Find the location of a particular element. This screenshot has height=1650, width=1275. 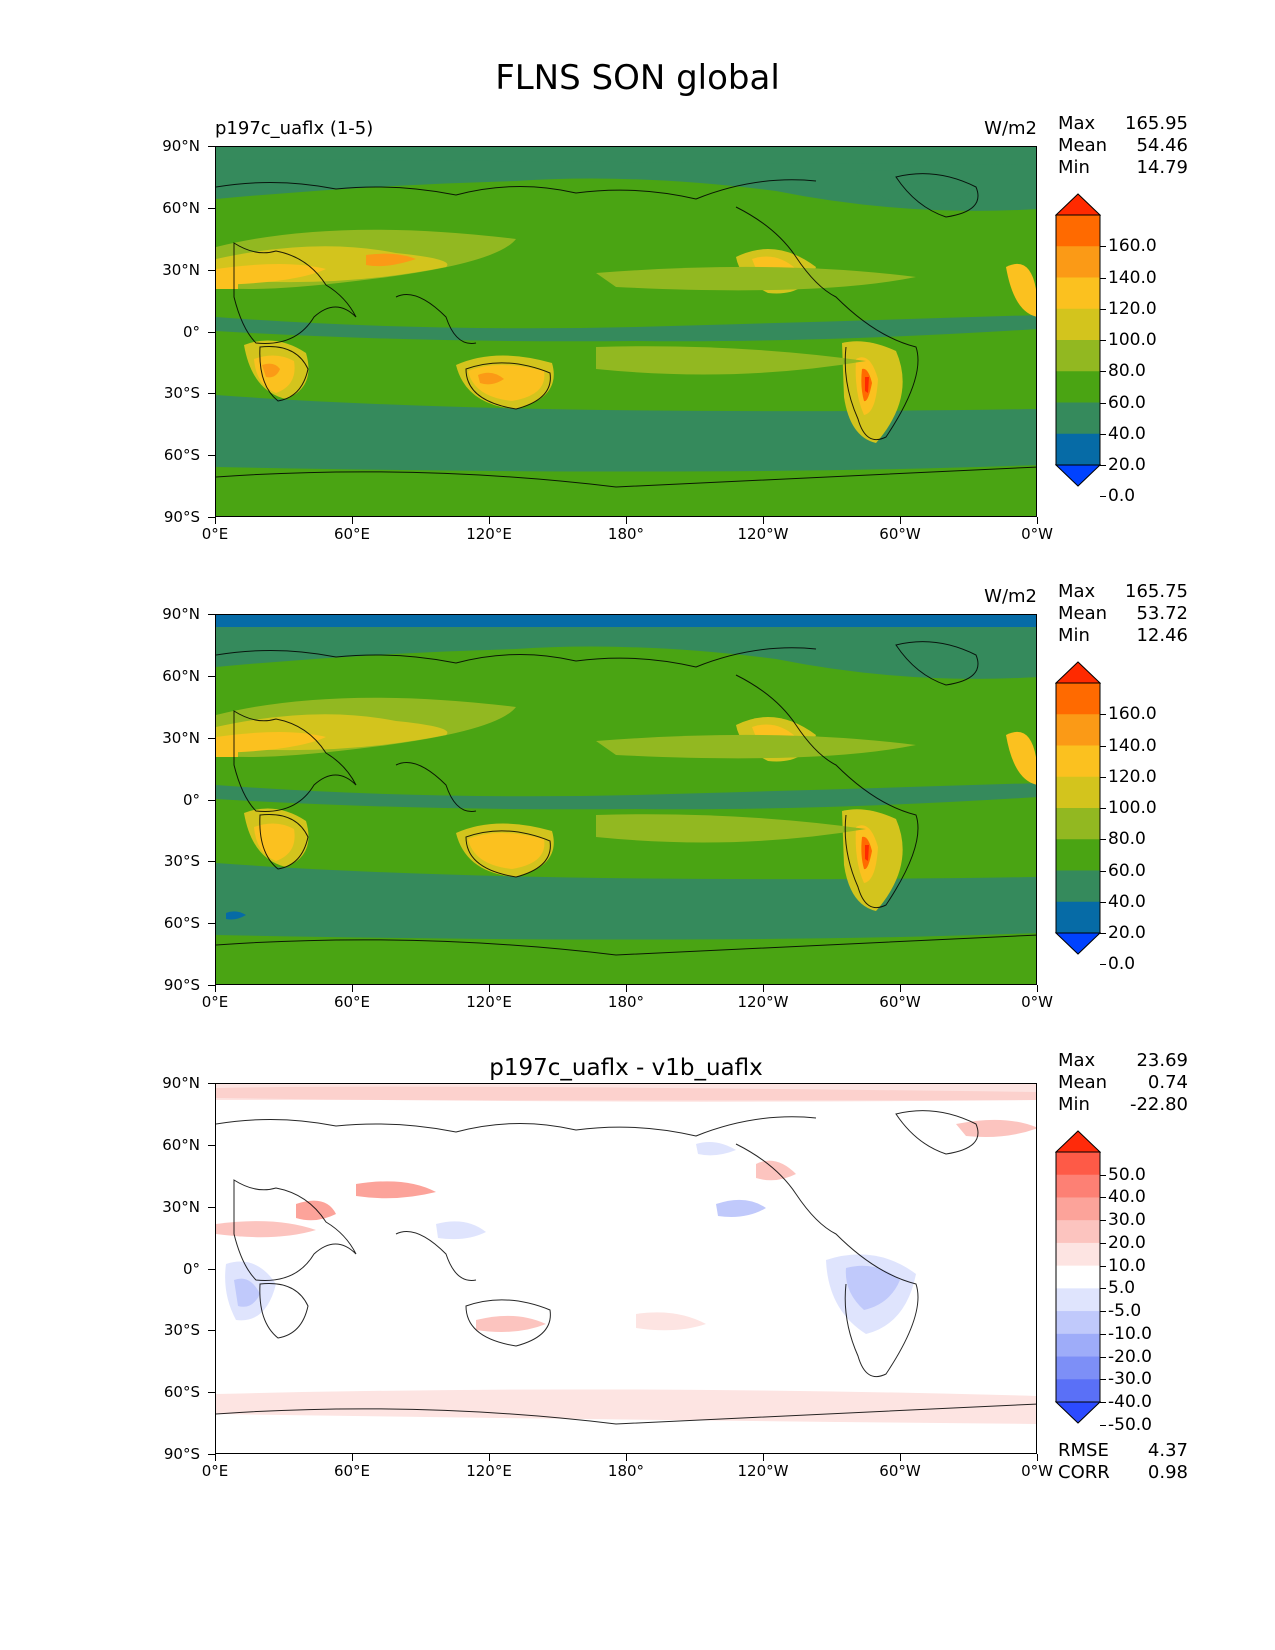

map-plot is located at coordinates (626, 1268).